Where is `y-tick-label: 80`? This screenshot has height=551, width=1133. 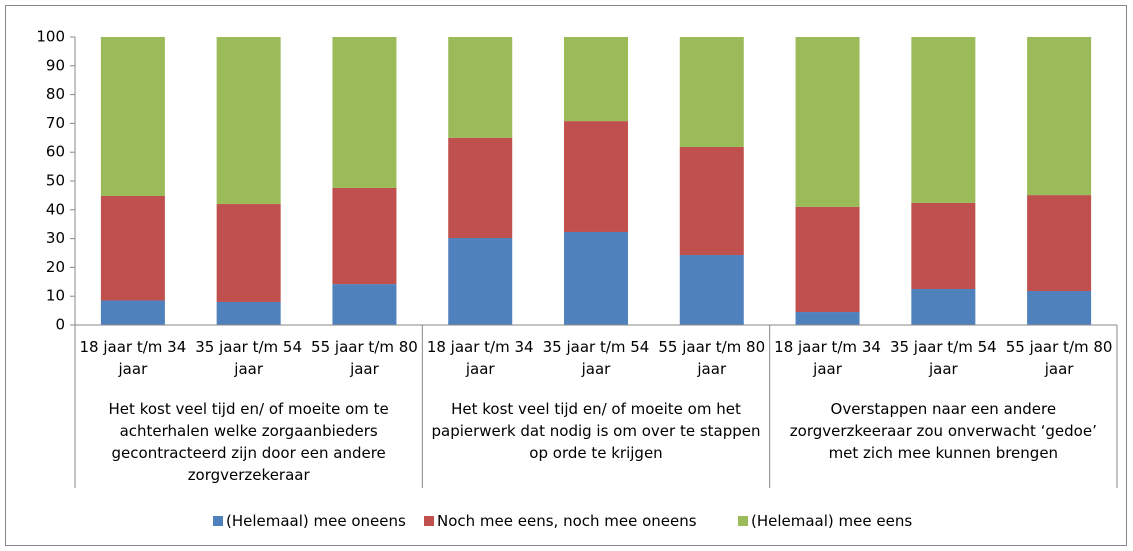 y-tick-label: 80 is located at coordinates (55, 94).